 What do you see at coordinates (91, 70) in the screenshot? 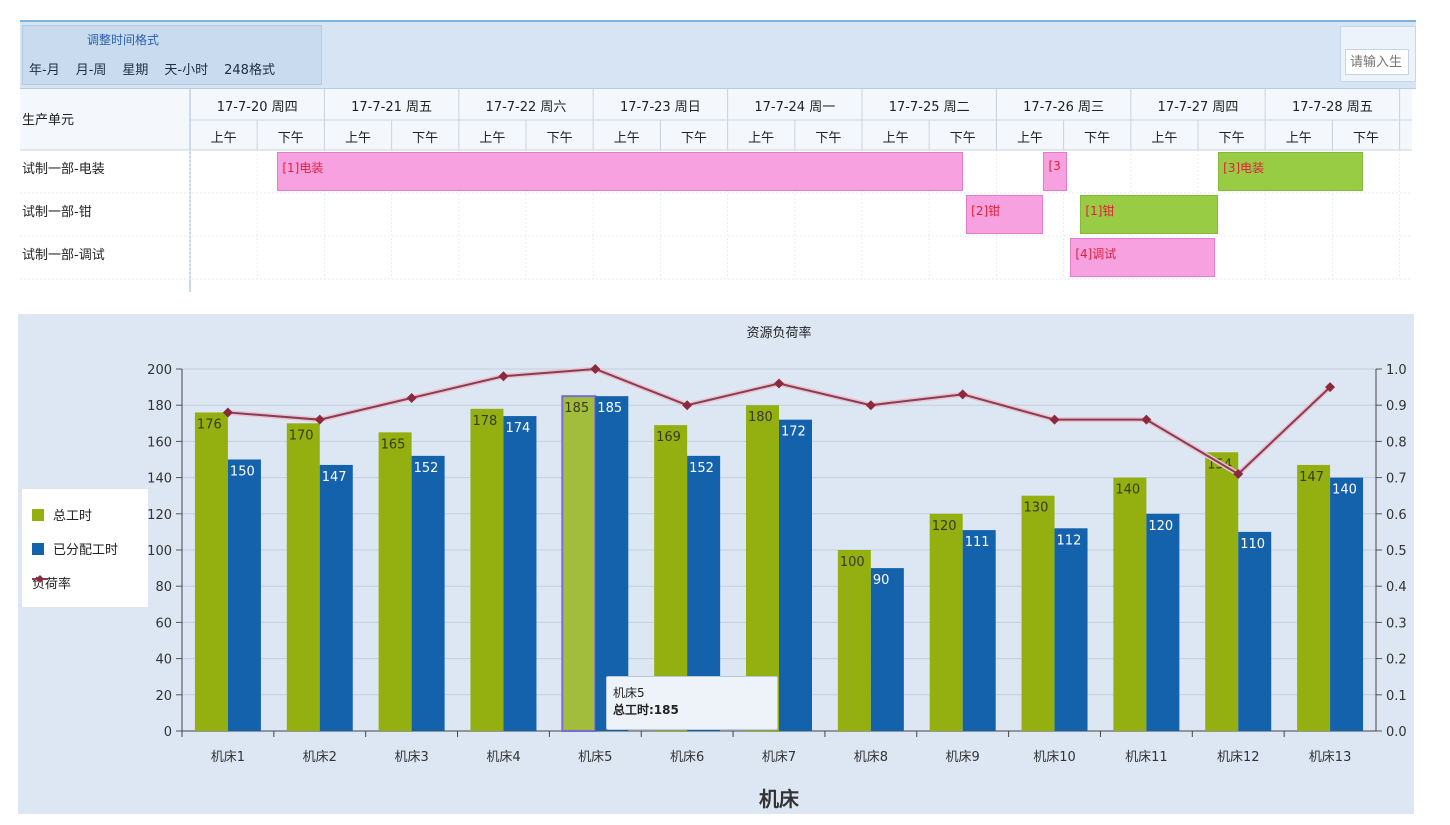
I see `format-button-1: 月-周` at bounding box center [91, 70].